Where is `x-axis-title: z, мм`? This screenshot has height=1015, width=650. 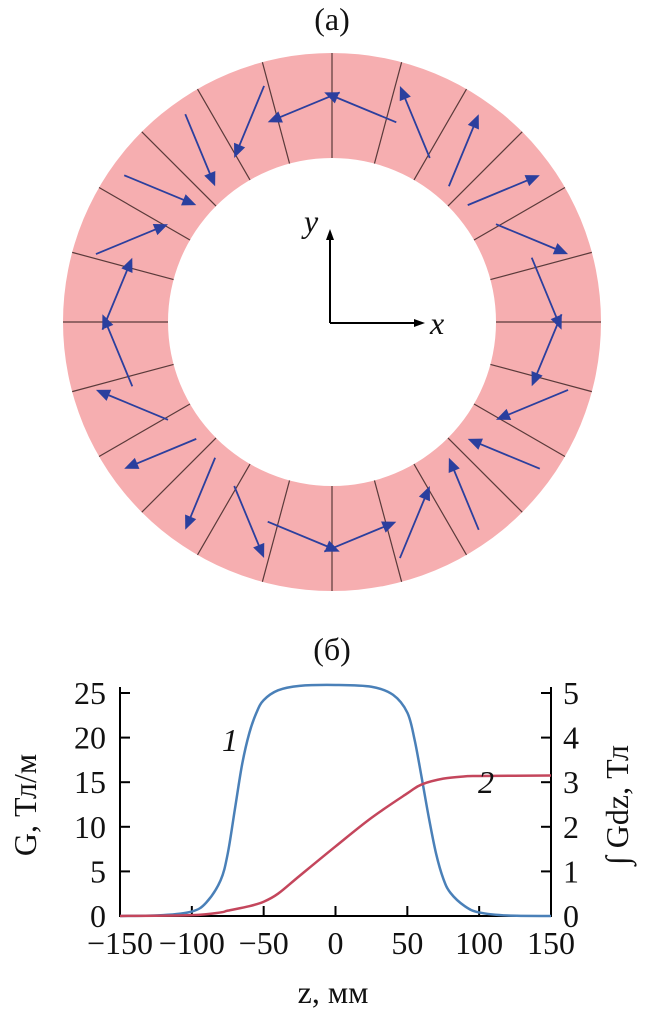 x-axis-title: z, мм is located at coordinates (333, 992).